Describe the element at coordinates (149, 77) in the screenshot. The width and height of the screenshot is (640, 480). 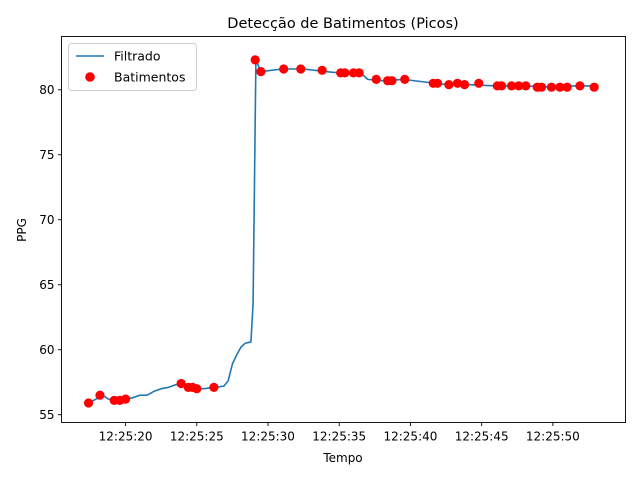
I see `legend-label-batimentos: Batimentos` at that location.